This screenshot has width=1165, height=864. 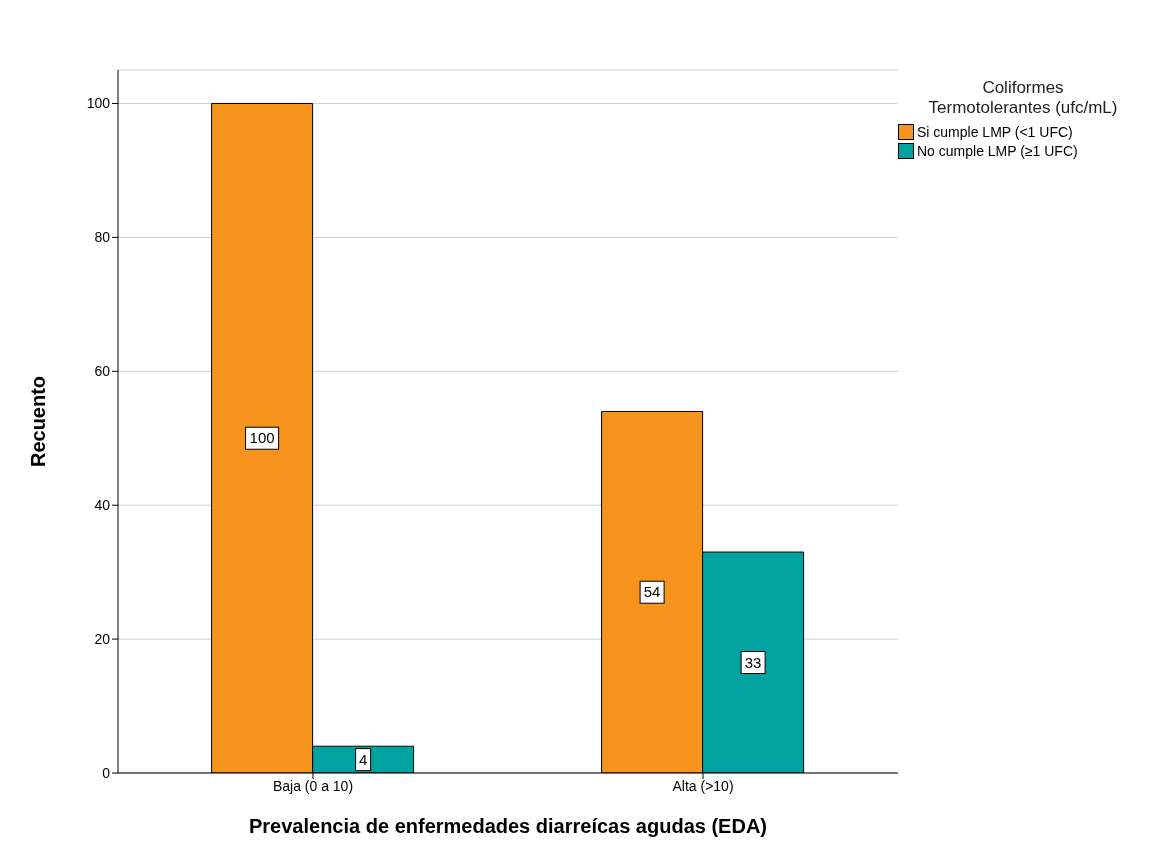 What do you see at coordinates (753, 662) in the screenshot?
I see `data-label: 33` at bounding box center [753, 662].